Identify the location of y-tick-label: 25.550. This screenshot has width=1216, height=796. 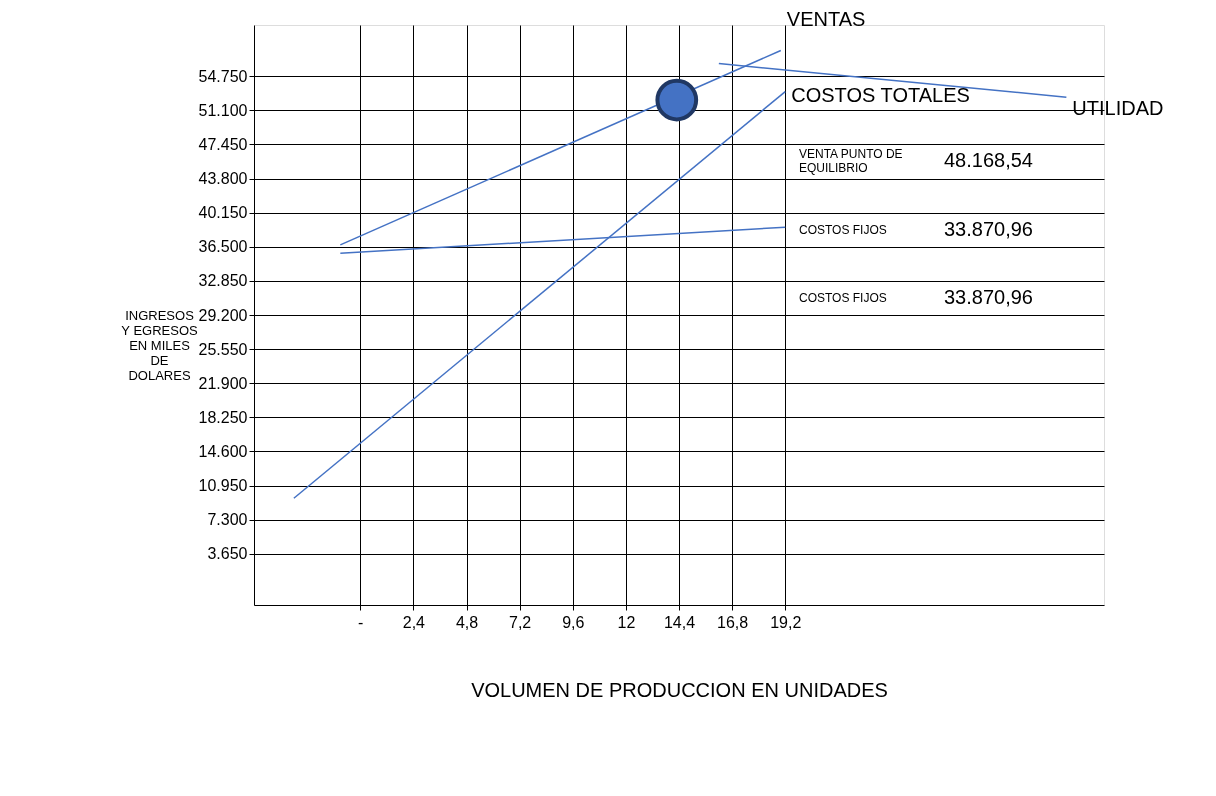
(223, 349).